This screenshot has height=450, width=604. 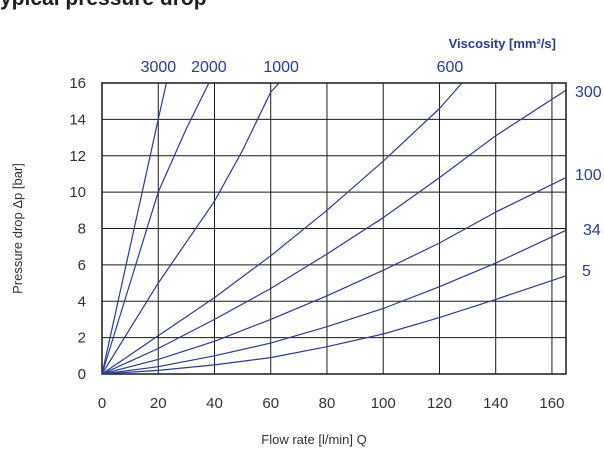 What do you see at coordinates (495, 403) in the screenshot?
I see `x-tick-label: 140` at bounding box center [495, 403].